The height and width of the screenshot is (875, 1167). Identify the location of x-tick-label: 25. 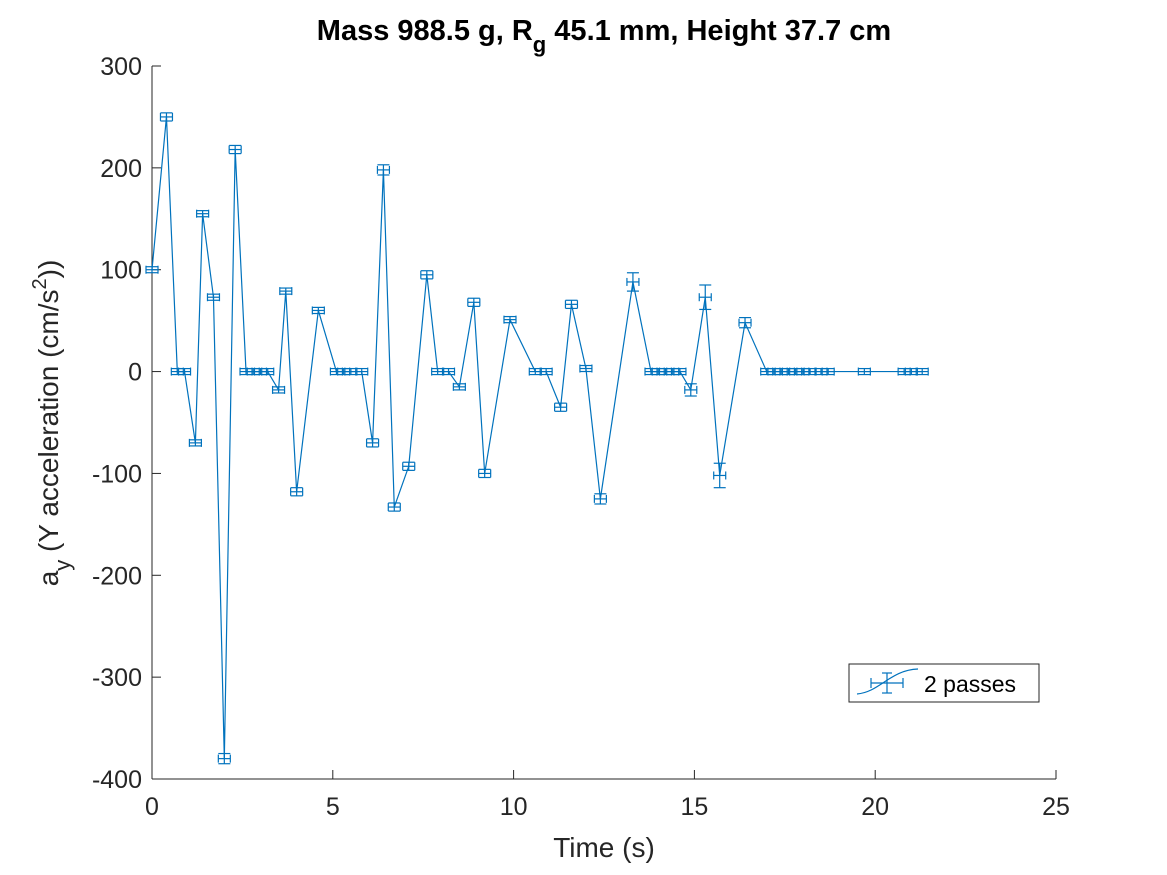
(1056, 807).